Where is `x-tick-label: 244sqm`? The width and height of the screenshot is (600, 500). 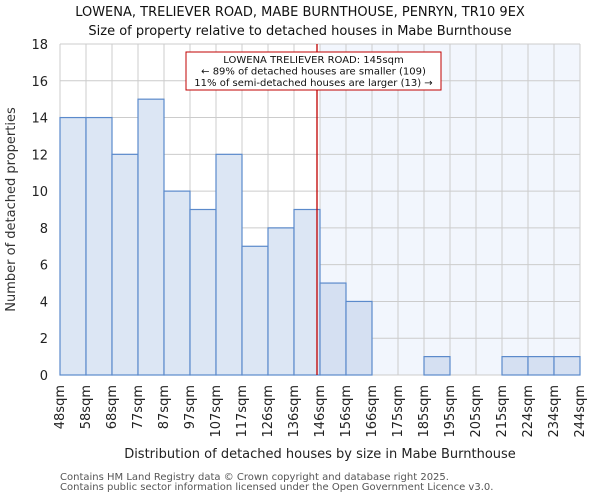 x-tick-label: 244sqm is located at coordinates (580, 411).